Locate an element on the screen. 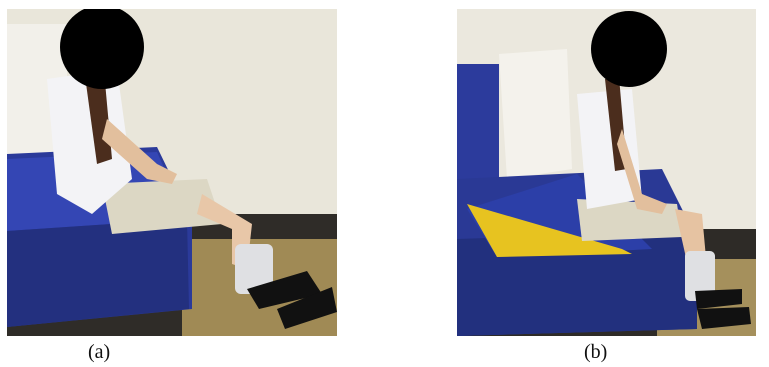 The width and height of the screenshot is (769, 367). panel-b-caption: (b) is located at coordinates (596, 352).